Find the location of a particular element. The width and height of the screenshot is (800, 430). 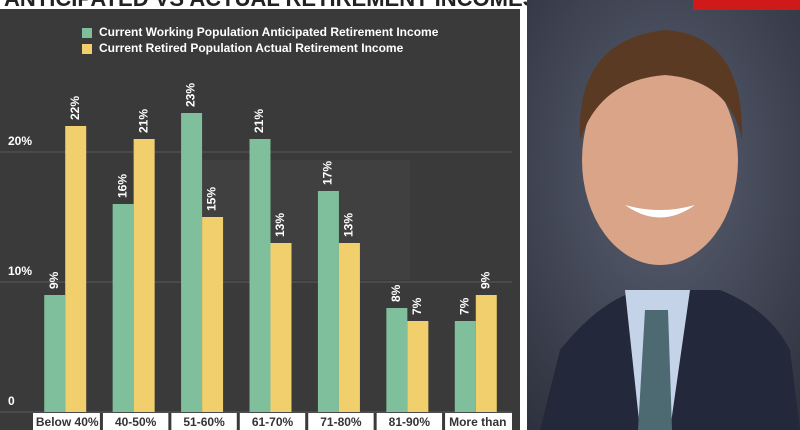

value-label: 22% is located at coordinates (75, 108).